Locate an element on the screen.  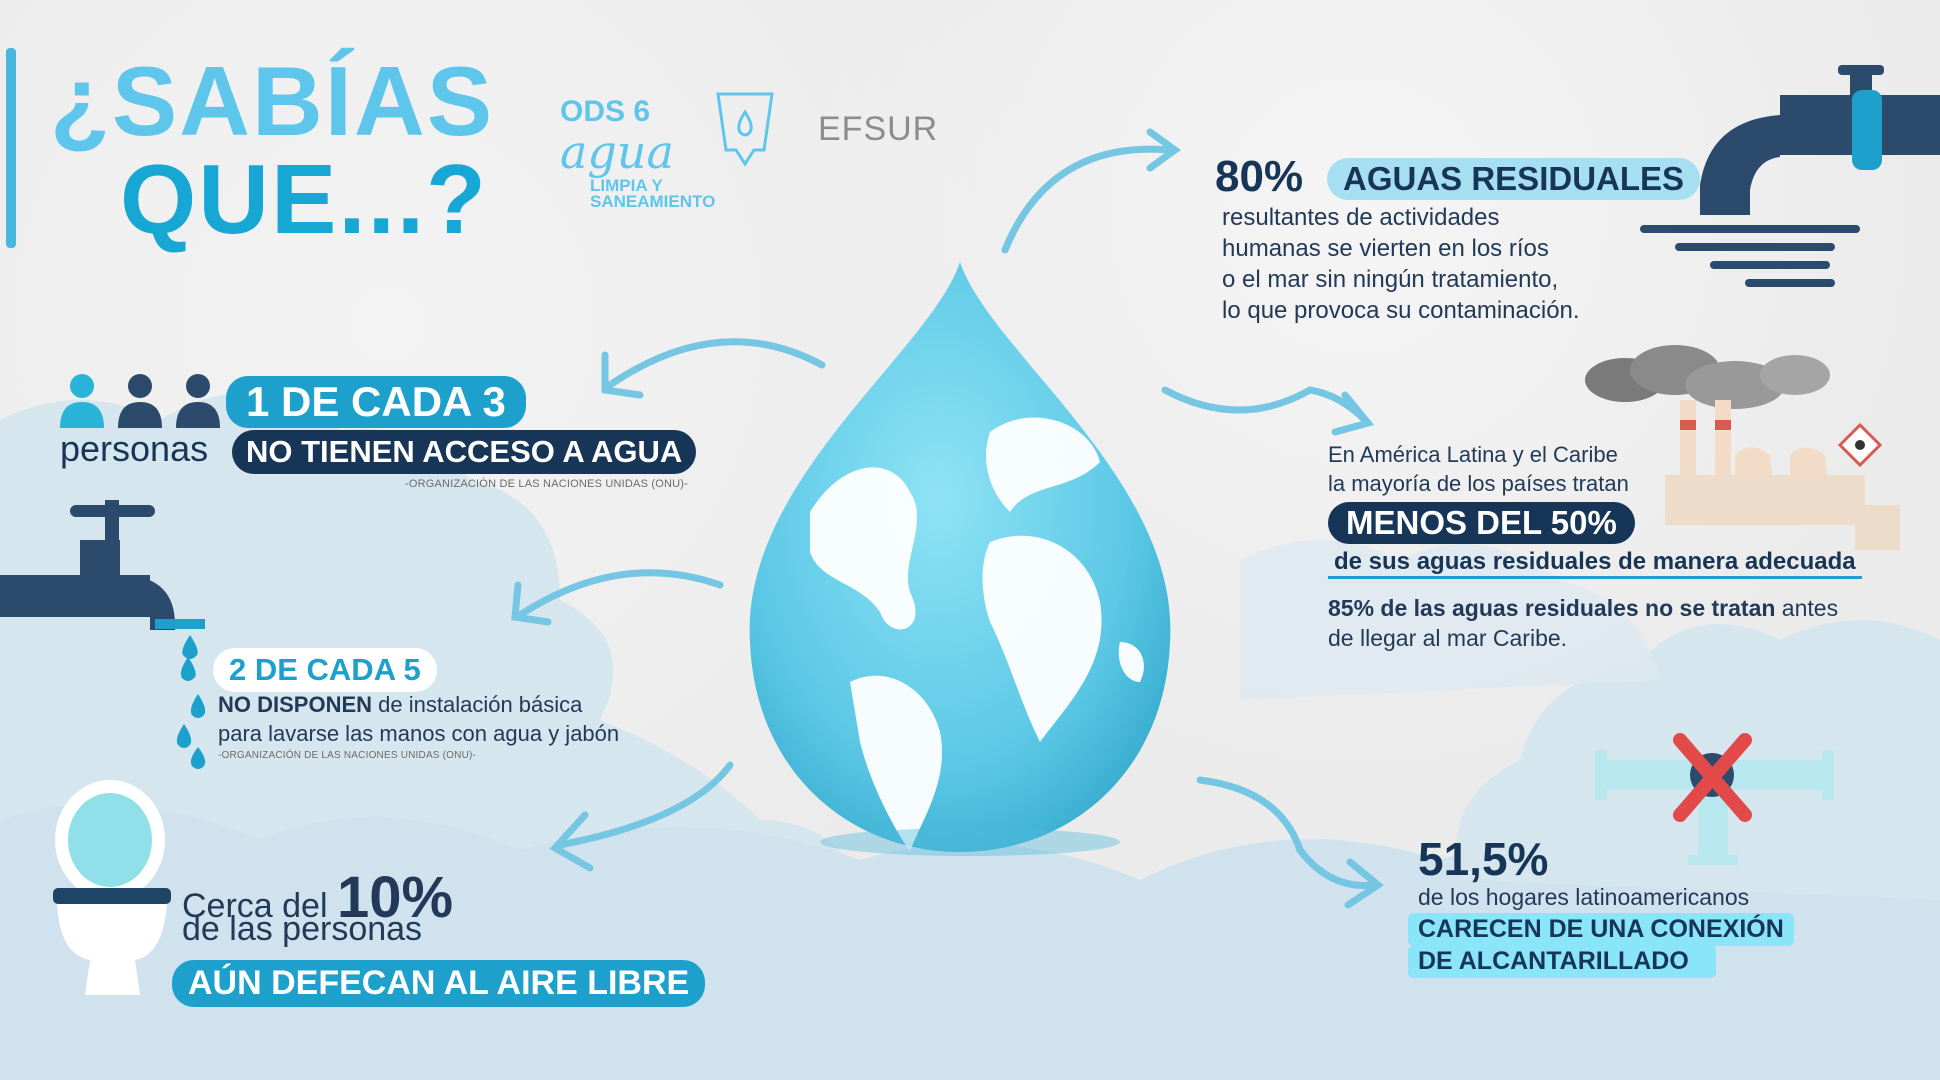
blocked-pipe-icon is located at coordinates (1714, 799).